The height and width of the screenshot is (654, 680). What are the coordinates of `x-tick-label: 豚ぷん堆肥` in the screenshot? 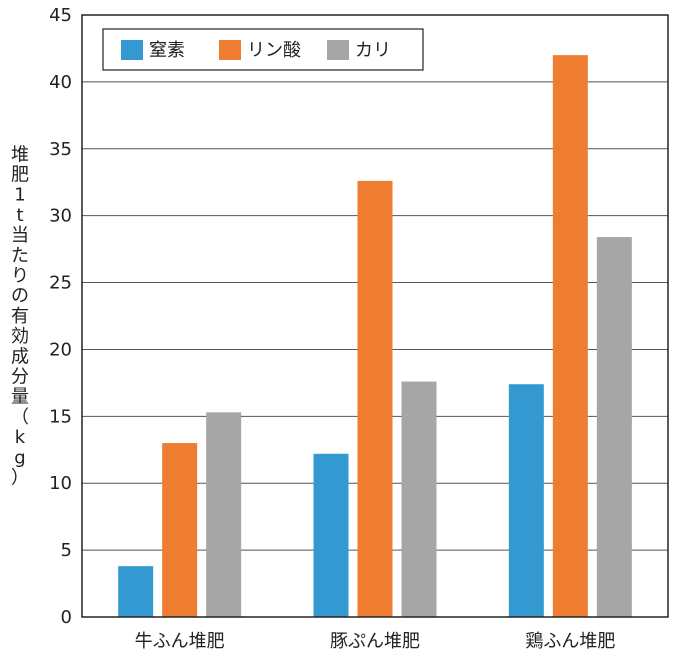 It's located at (375, 641).